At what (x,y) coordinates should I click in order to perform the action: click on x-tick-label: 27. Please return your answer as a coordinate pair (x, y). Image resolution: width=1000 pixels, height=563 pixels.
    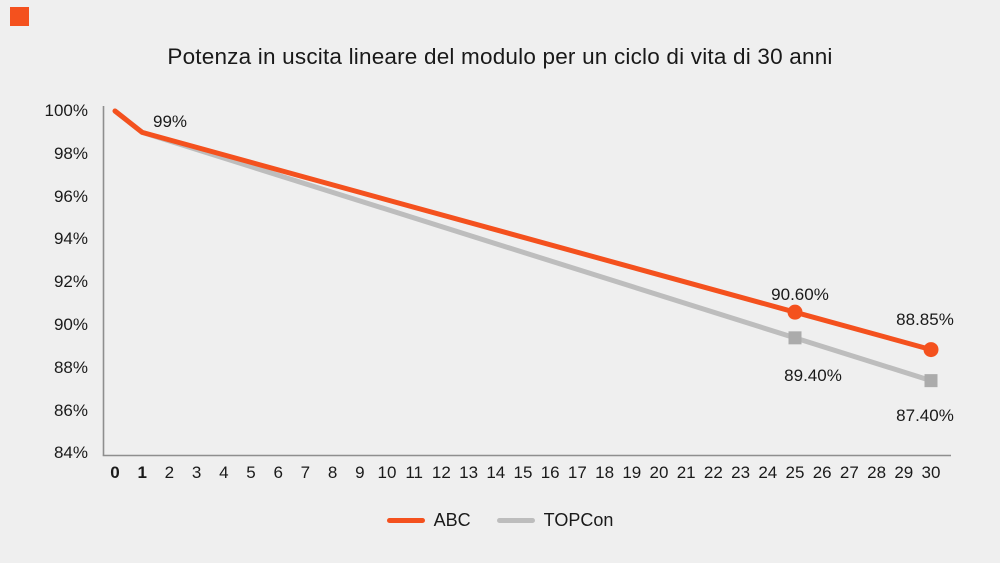
    Looking at the image, I should click on (849, 472).